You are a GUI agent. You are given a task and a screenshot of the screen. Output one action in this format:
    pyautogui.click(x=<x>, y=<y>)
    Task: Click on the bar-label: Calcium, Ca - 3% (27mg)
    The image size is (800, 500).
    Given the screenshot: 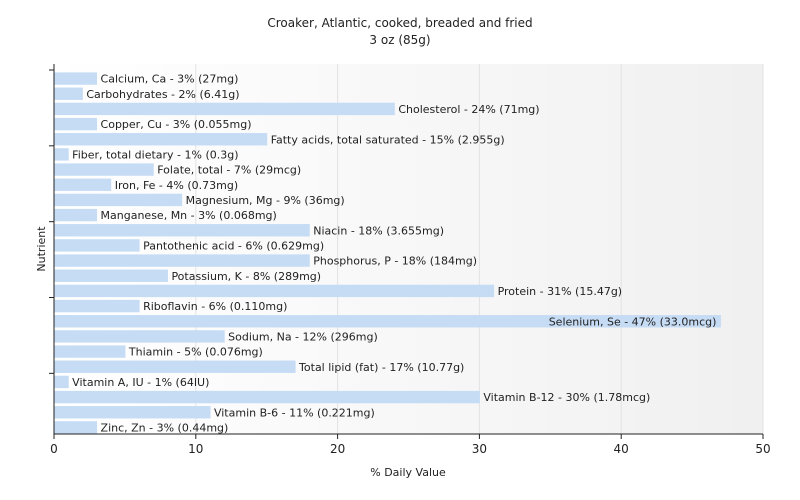 What is the action you would take?
    pyautogui.click(x=170, y=79)
    